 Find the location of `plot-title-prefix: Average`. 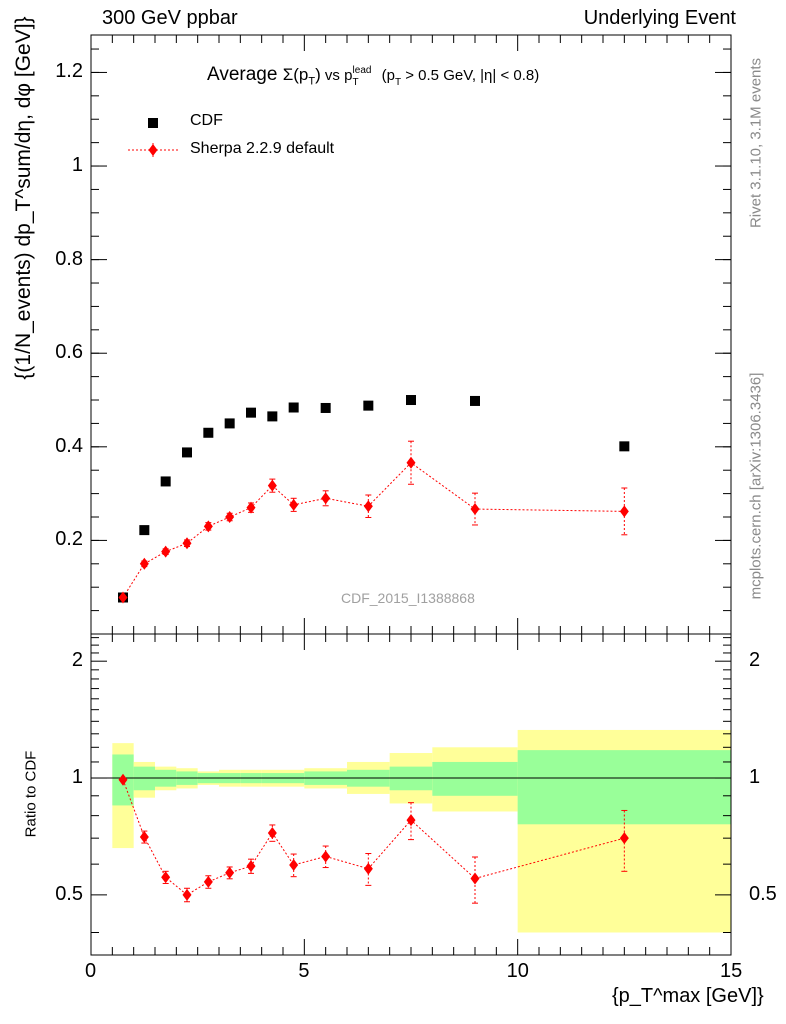

plot-title-prefix: Average is located at coordinates (242, 74).